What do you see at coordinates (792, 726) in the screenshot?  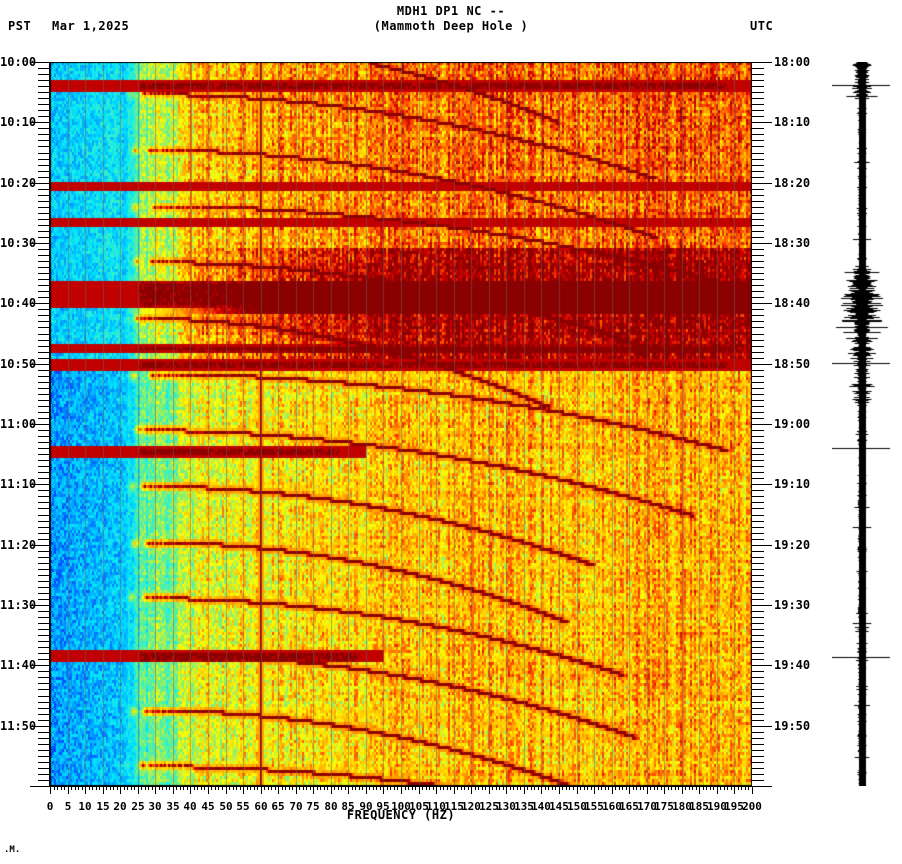 I see `right-time-label: 19:50` at bounding box center [792, 726].